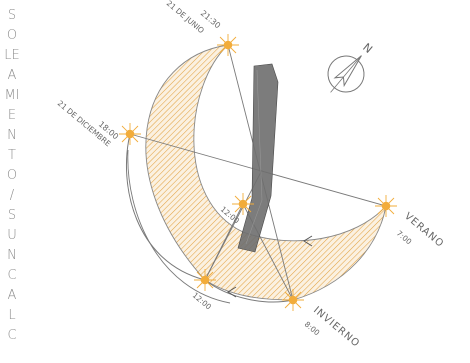  Describe the element at coordinates (308, 241) in the screenshot. I see `summer-direction-arrow` at that location.